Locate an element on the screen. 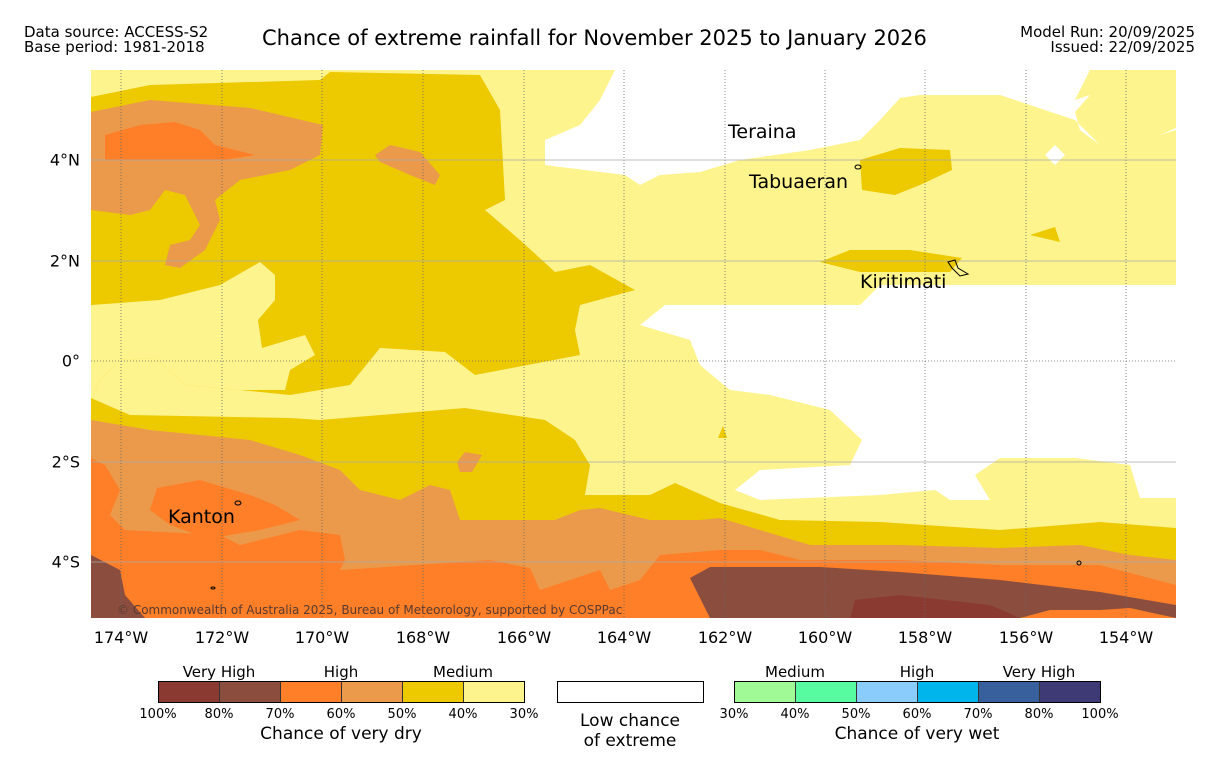 This screenshot has width=1219, height=758. legend-dry-group: Very High is located at coordinates (219, 672).